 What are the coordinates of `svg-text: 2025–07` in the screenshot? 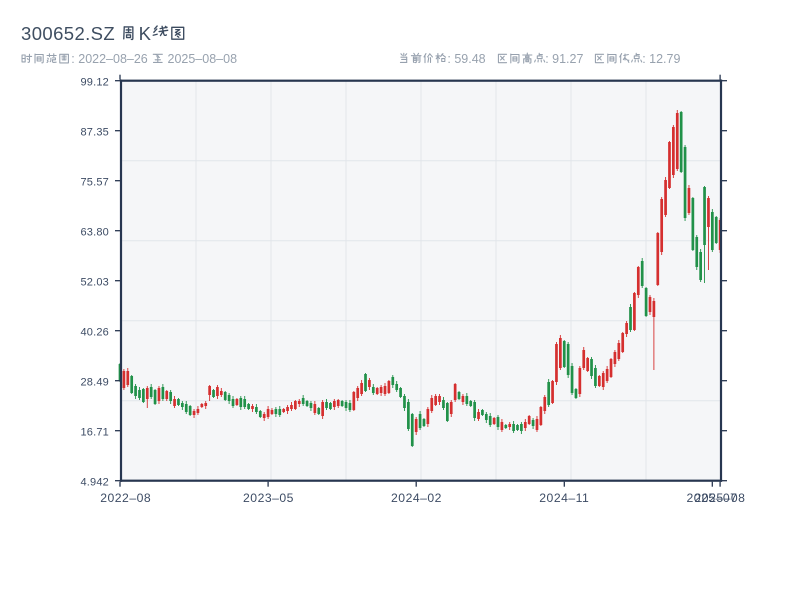 It's located at (712, 498).